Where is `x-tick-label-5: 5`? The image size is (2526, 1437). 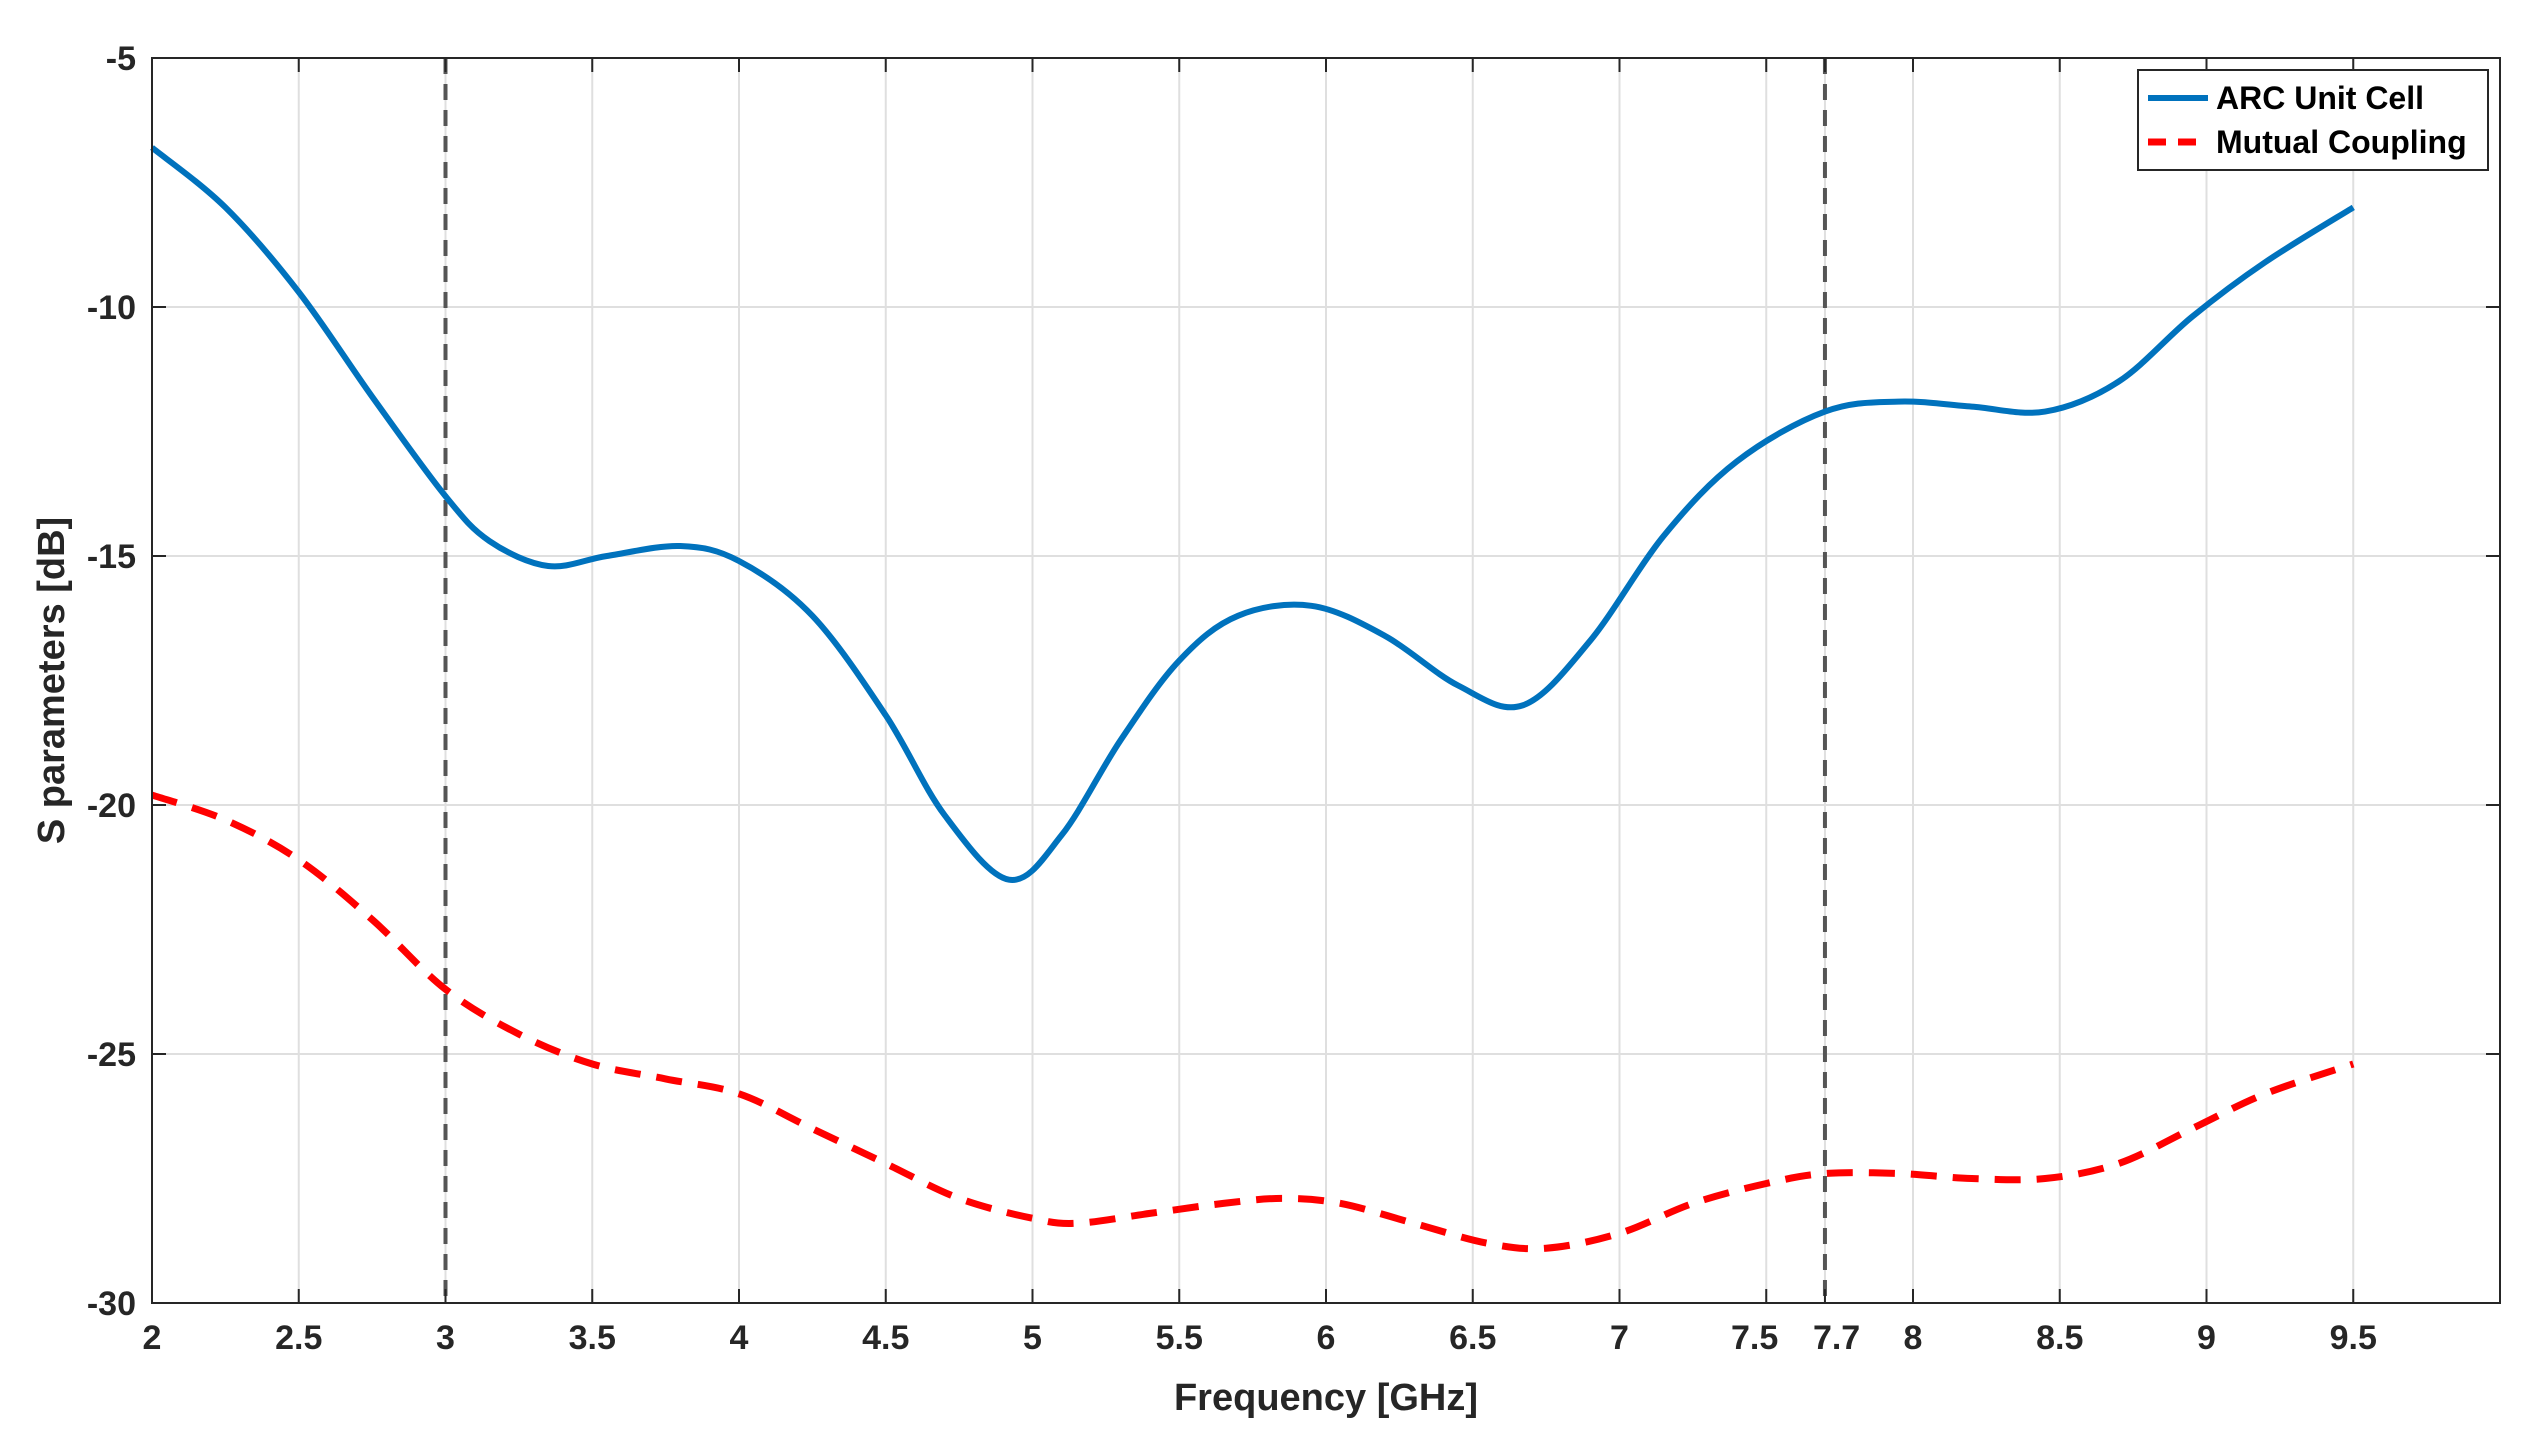 x-tick-label-5: 5 is located at coordinates (1032, 1338).